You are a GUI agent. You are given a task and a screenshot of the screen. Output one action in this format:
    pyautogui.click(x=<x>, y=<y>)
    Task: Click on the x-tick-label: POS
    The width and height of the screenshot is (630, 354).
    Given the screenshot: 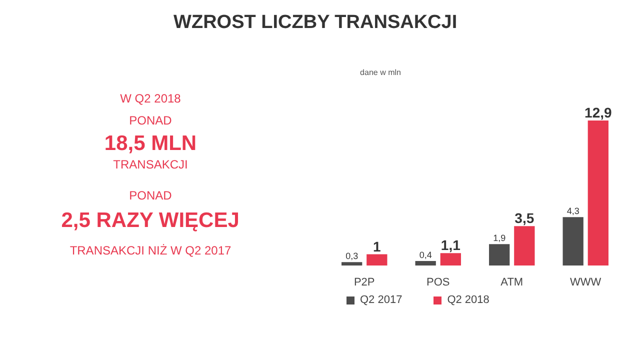 What is the action you would take?
    pyautogui.click(x=438, y=282)
    